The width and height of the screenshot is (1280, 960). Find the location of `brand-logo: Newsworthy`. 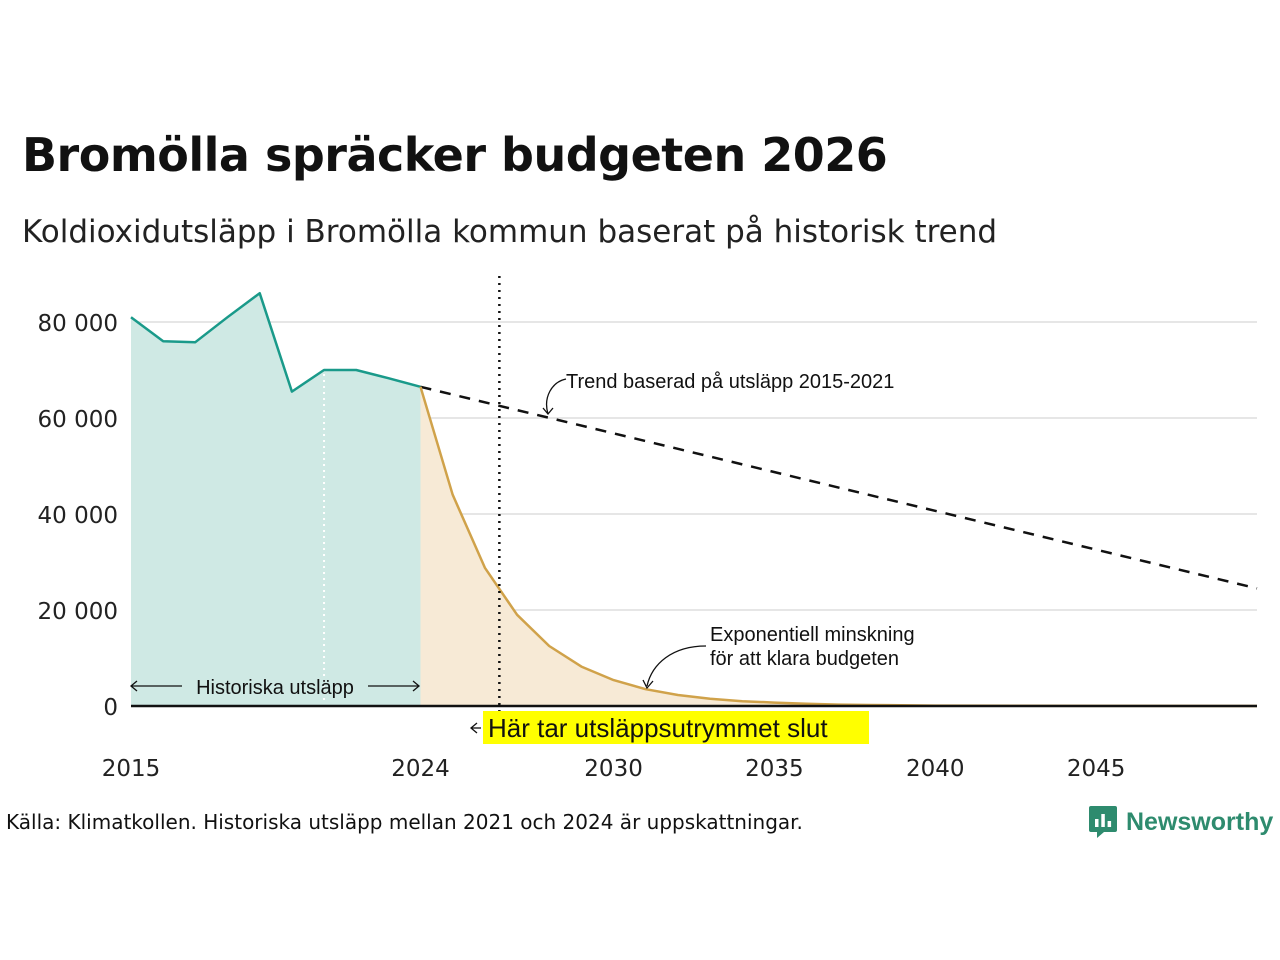

brand-logo: Newsworthy is located at coordinates (1180, 822).